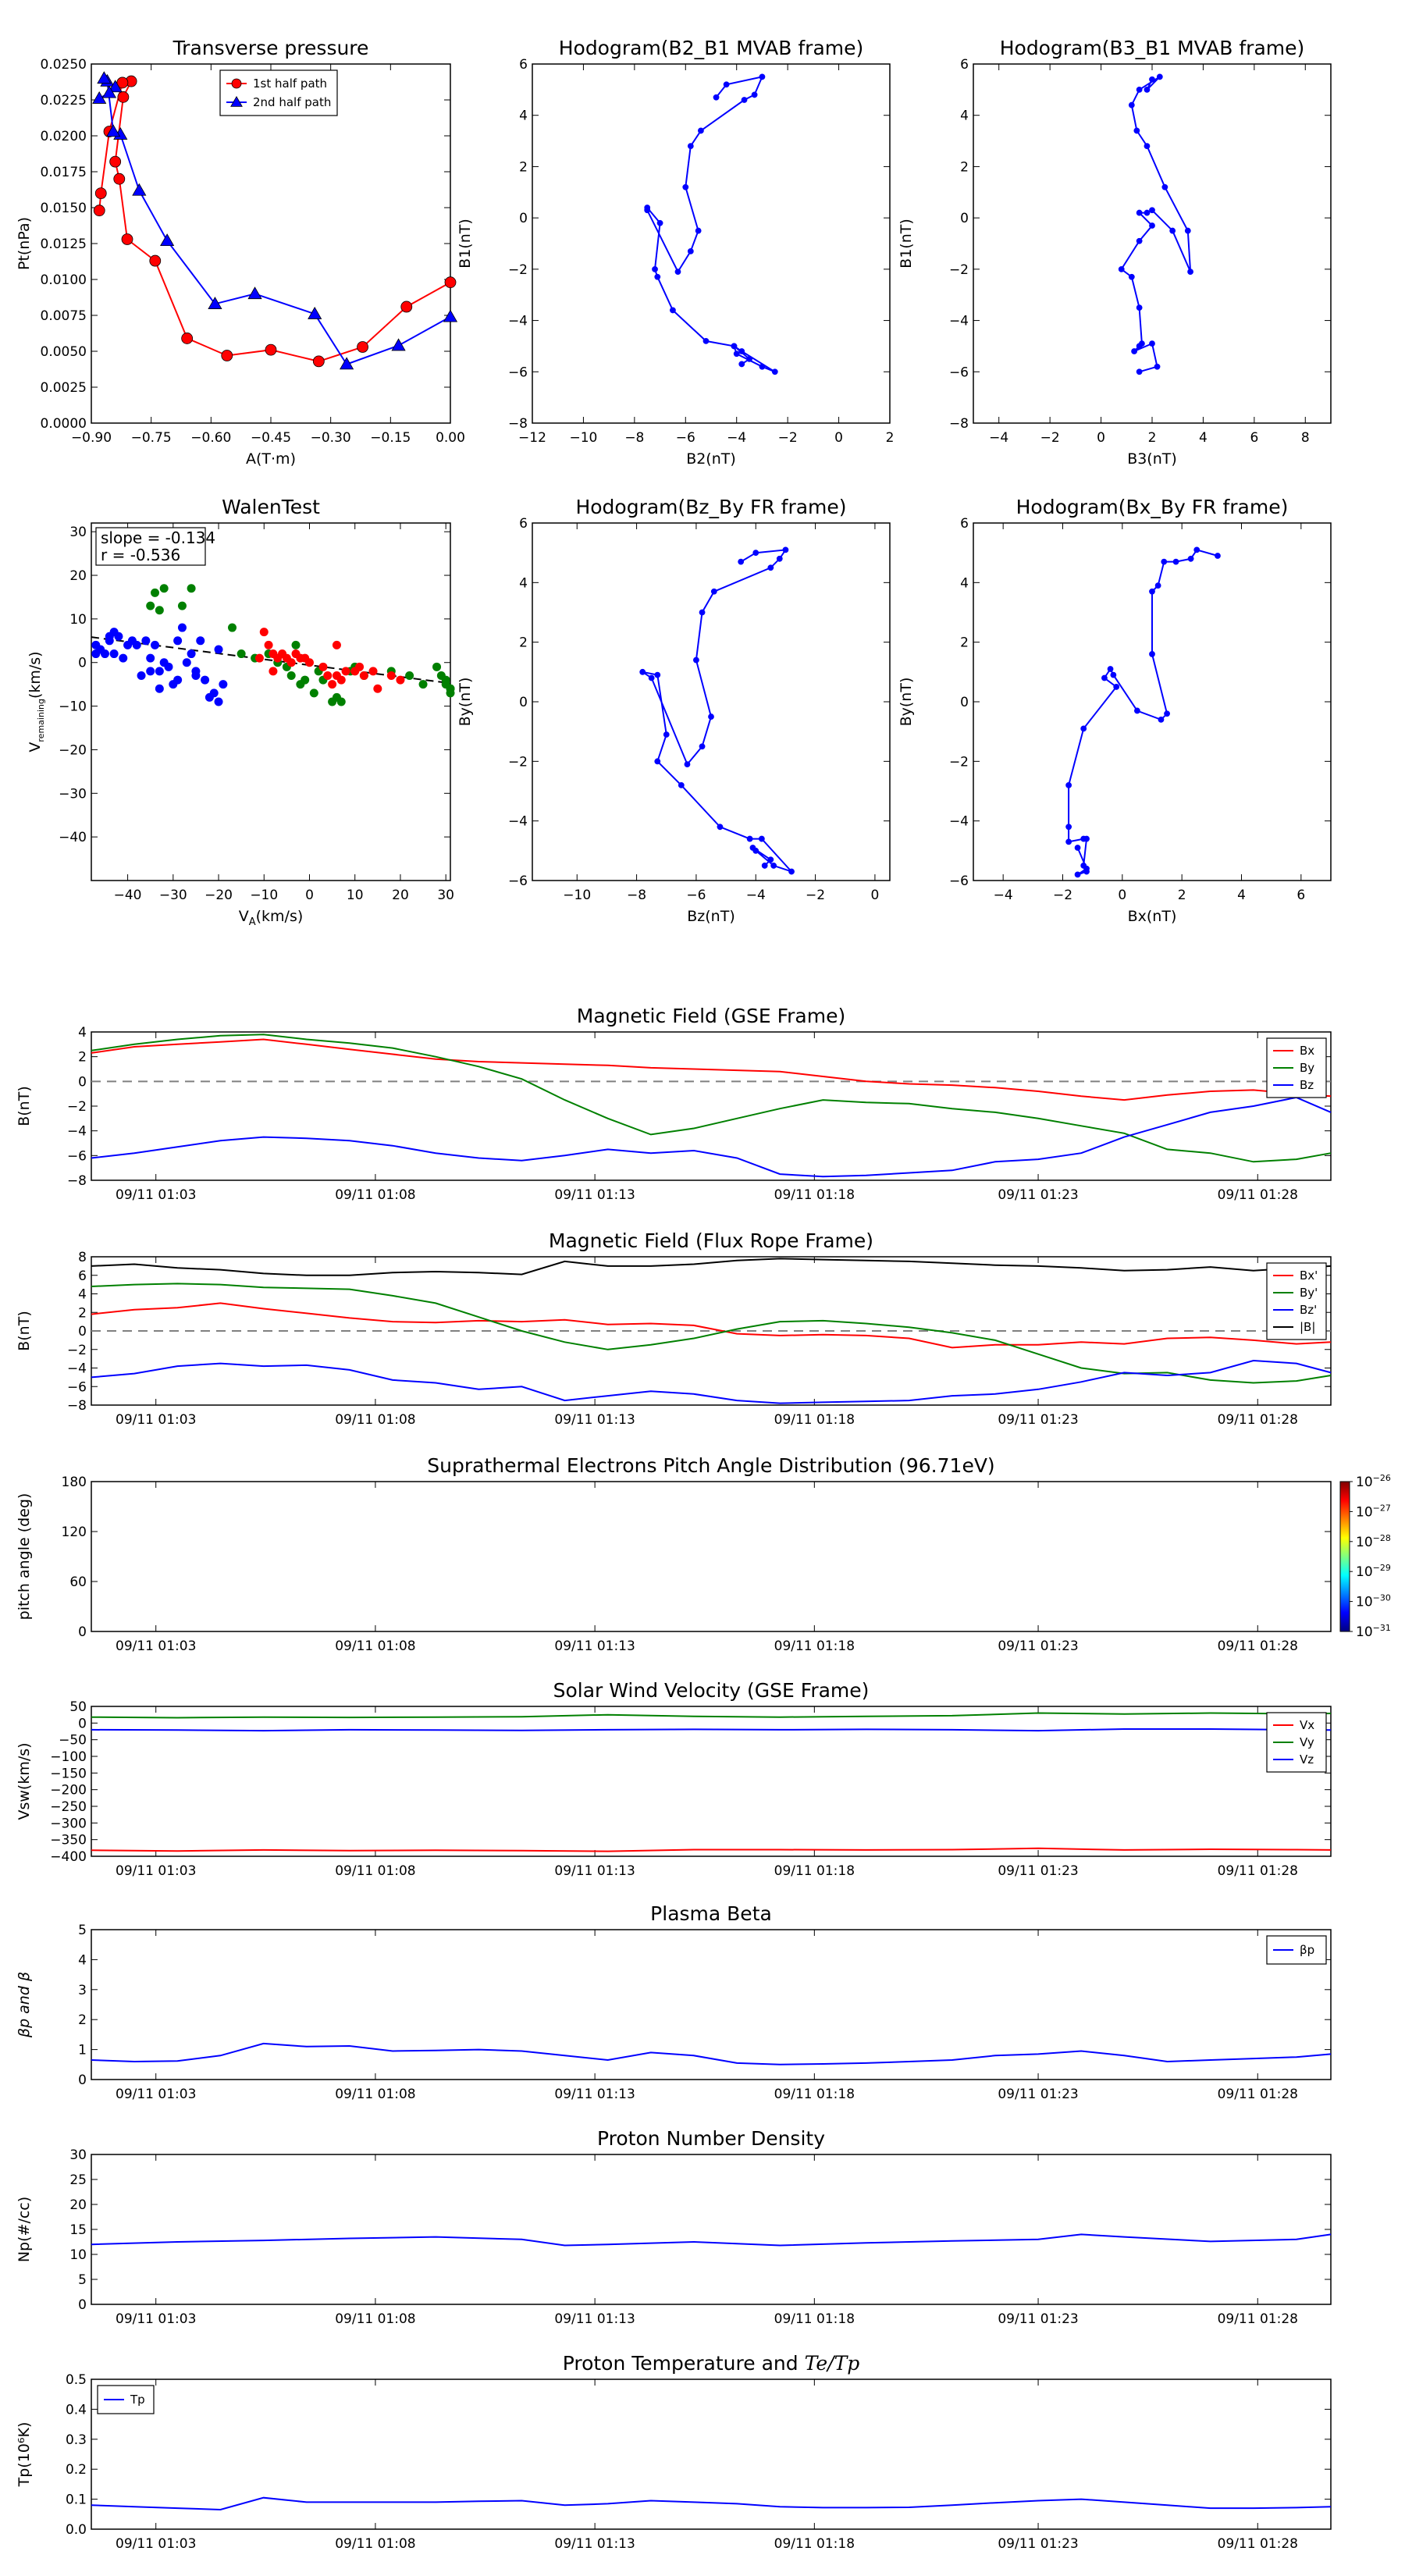 This screenshot has width=1405, height=2576. I want to click on y-tick-label: −350, so click(68, 1840).